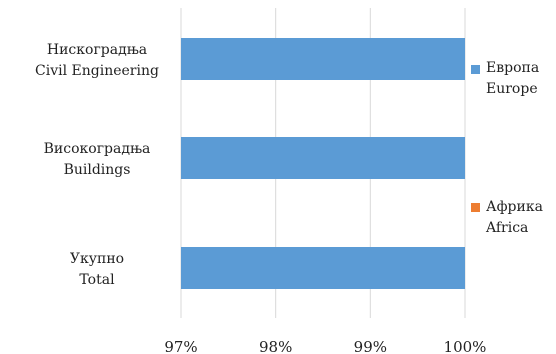  Describe the element at coordinates (506, 228) in the screenshot. I see `legend-label: Africa` at that location.